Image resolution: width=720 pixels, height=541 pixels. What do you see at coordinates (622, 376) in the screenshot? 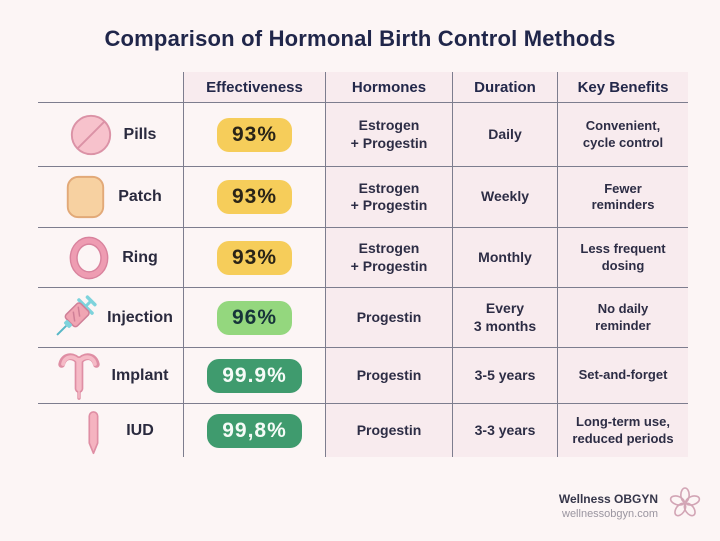
I see `benefits-cell: Set-and-forget` at bounding box center [622, 376].